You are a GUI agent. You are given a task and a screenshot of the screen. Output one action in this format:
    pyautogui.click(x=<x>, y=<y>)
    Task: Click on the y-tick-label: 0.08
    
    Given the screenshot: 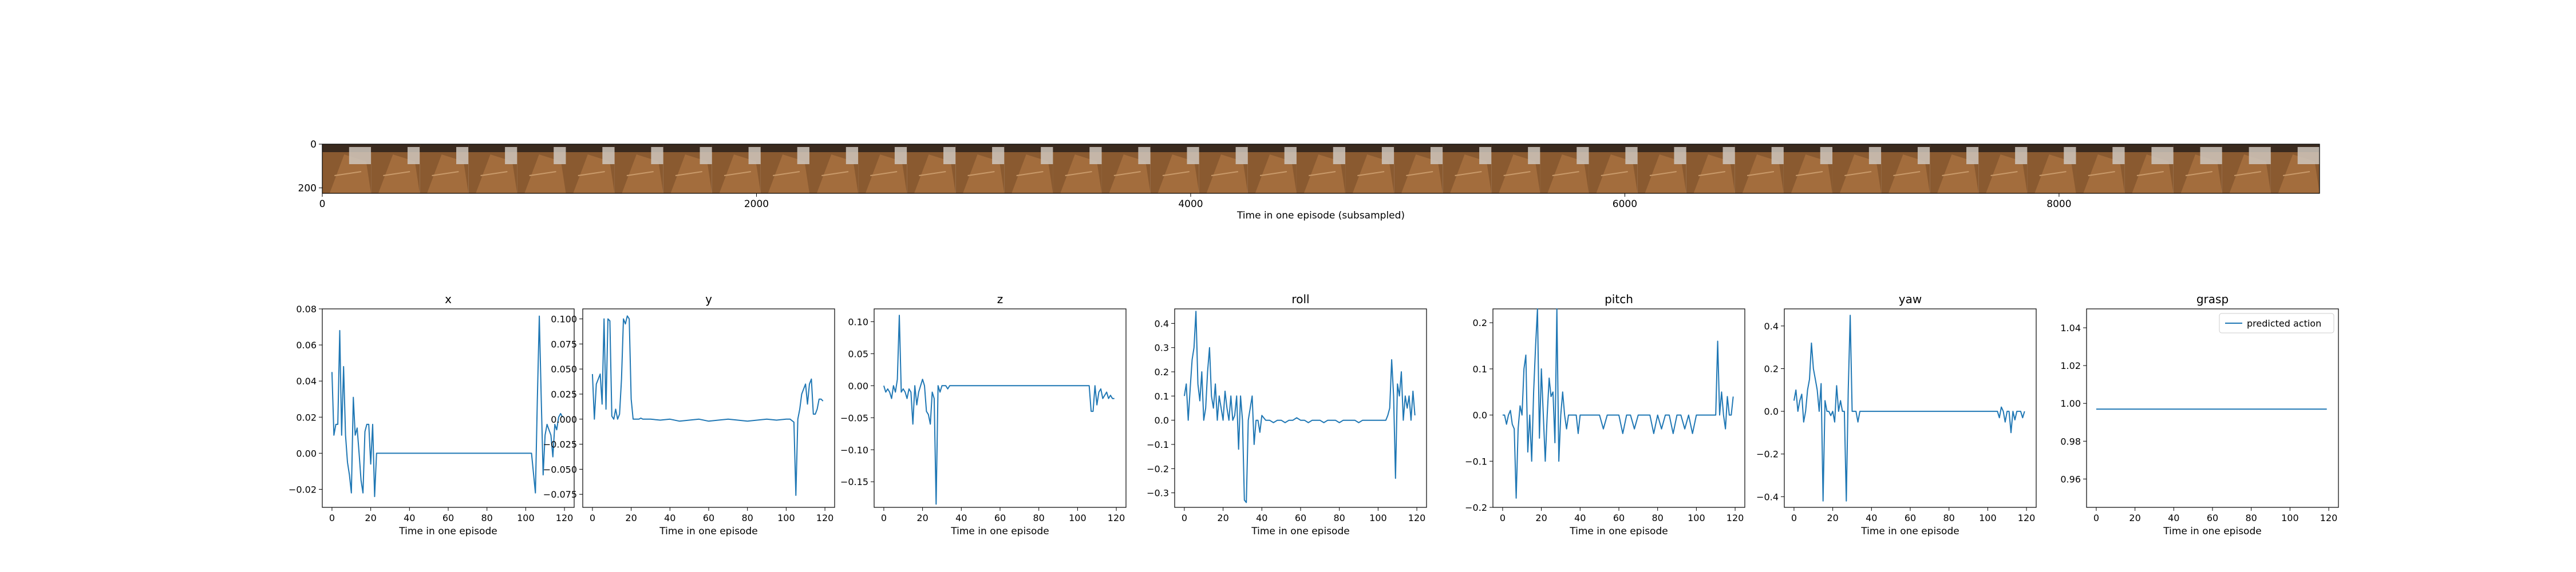 What is the action you would take?
    pyautogui.click(x=306, y=309)
    